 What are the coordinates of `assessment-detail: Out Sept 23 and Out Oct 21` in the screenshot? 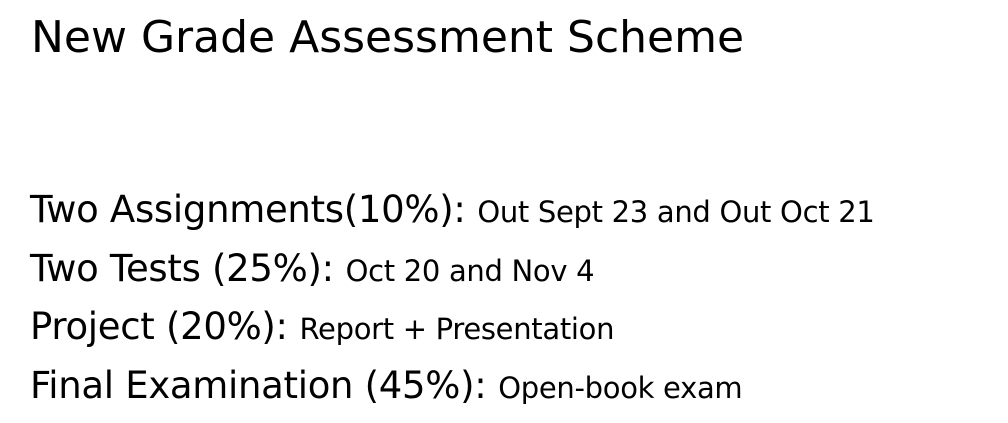 It's located at (676, 212).